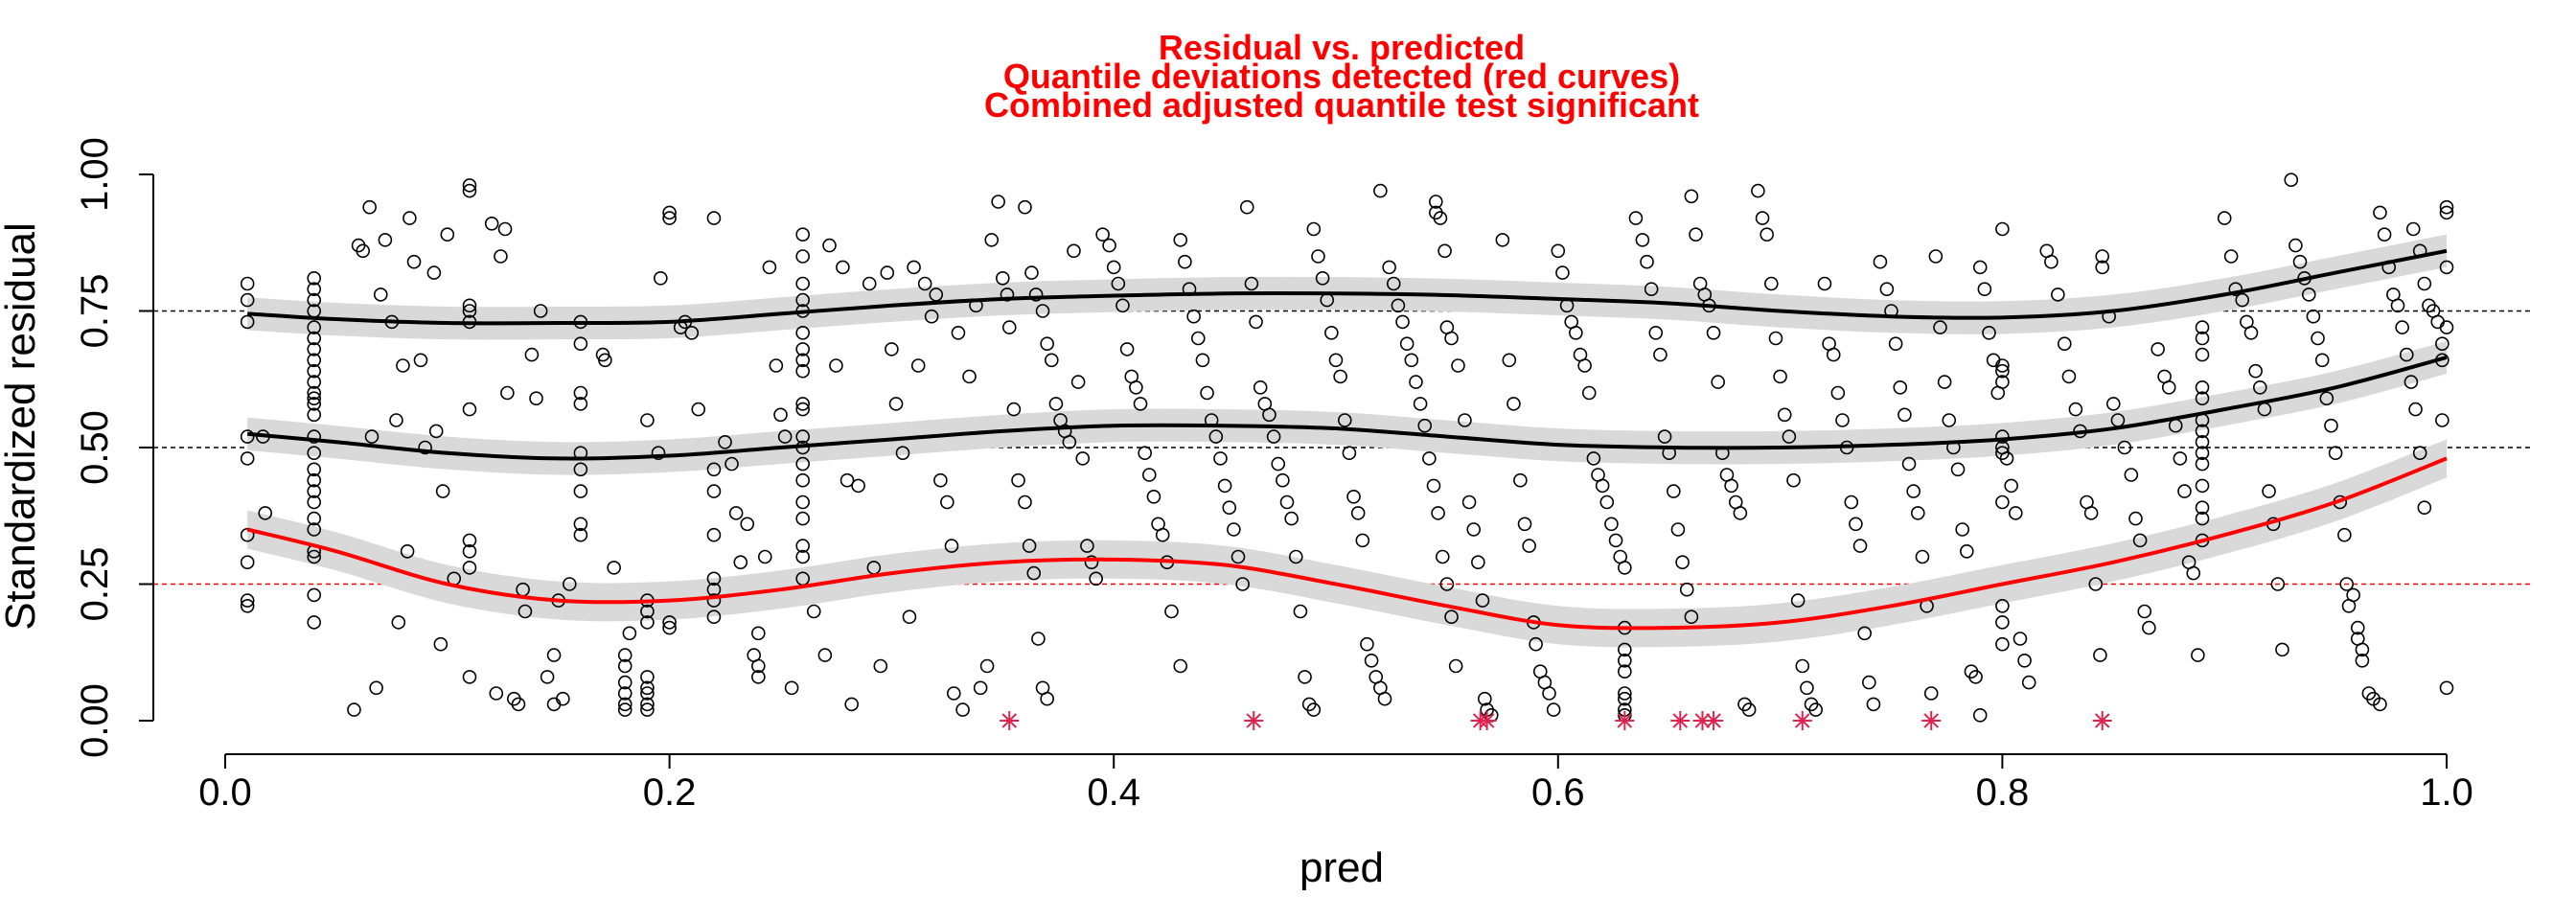 This screenshot has height=920, width=2576. I want to click on x-tick-label: 0.6, so click(1558, 792).